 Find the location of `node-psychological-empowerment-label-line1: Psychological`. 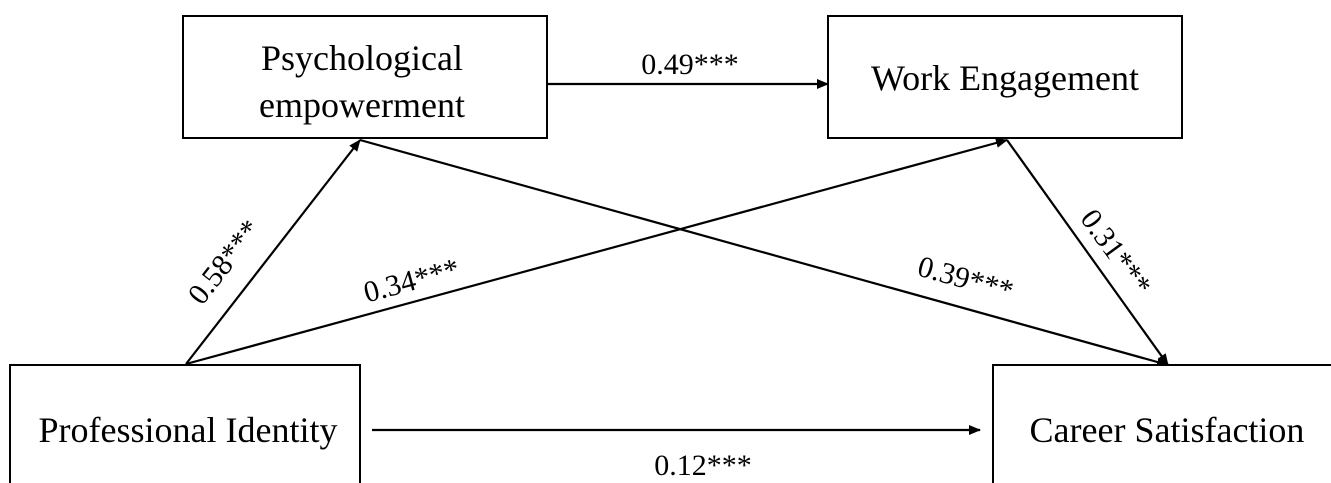

node-psychological-empowerment-label-line1: Psychological is located at coordinates (362, 58).